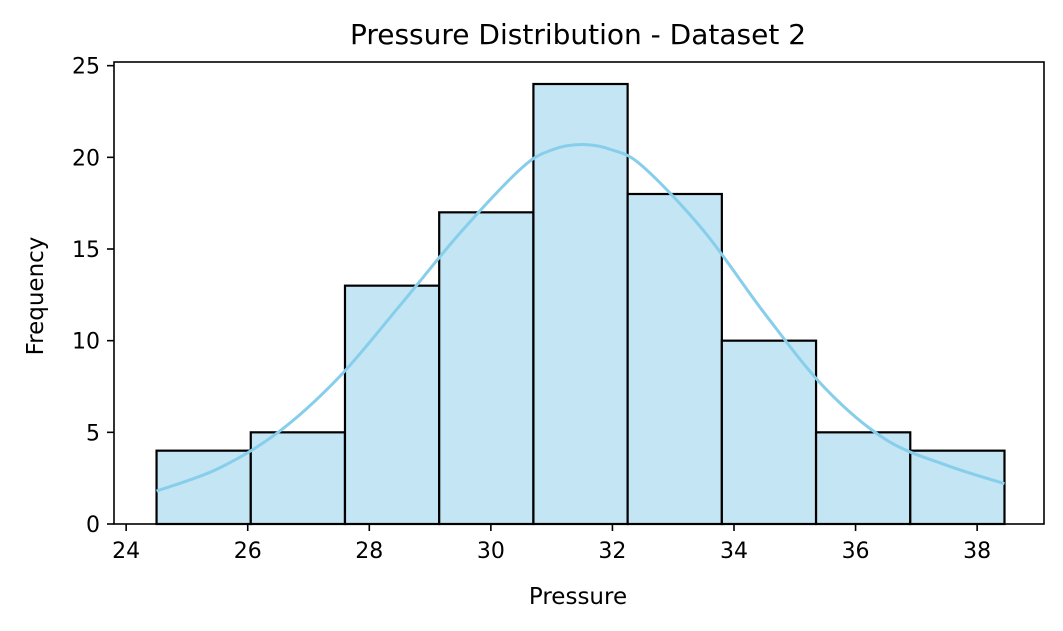  What do you see at coordinates (734, 551) in the screenshot?
I see `x-tick-label: 34` at bounding box center [734, 551].